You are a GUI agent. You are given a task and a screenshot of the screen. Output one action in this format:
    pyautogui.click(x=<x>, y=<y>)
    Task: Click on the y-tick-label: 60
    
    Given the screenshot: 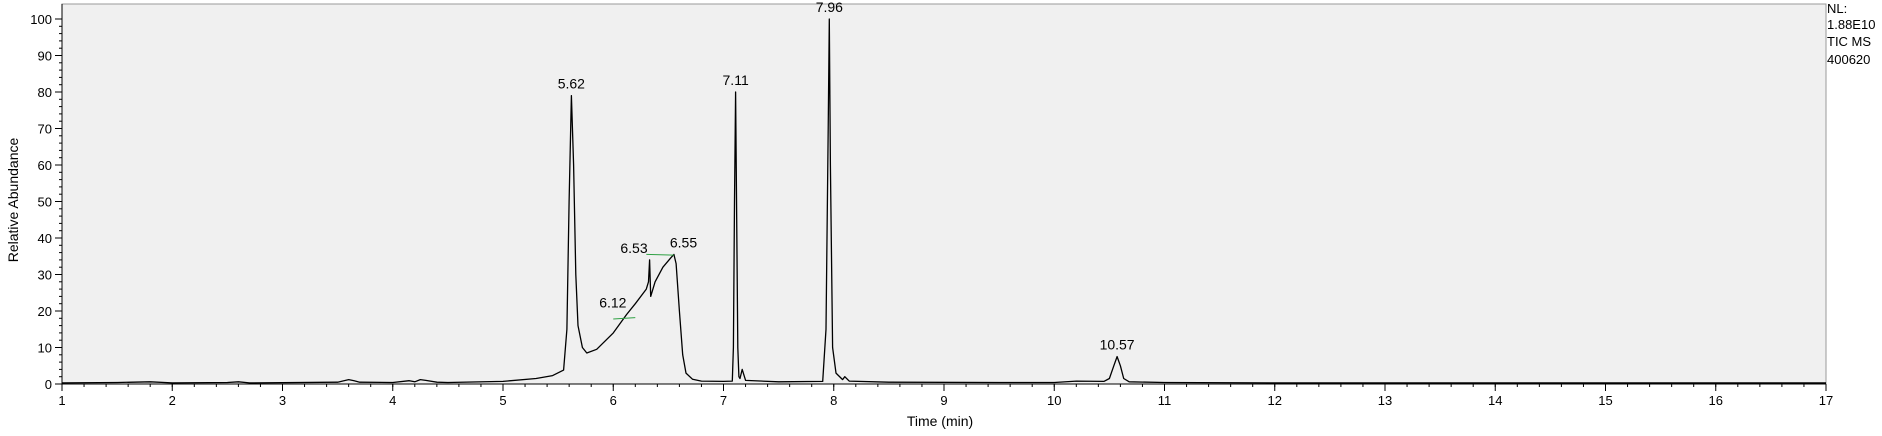 What is the action you would take?
    pyautogui.click(x=45, y=165)
    